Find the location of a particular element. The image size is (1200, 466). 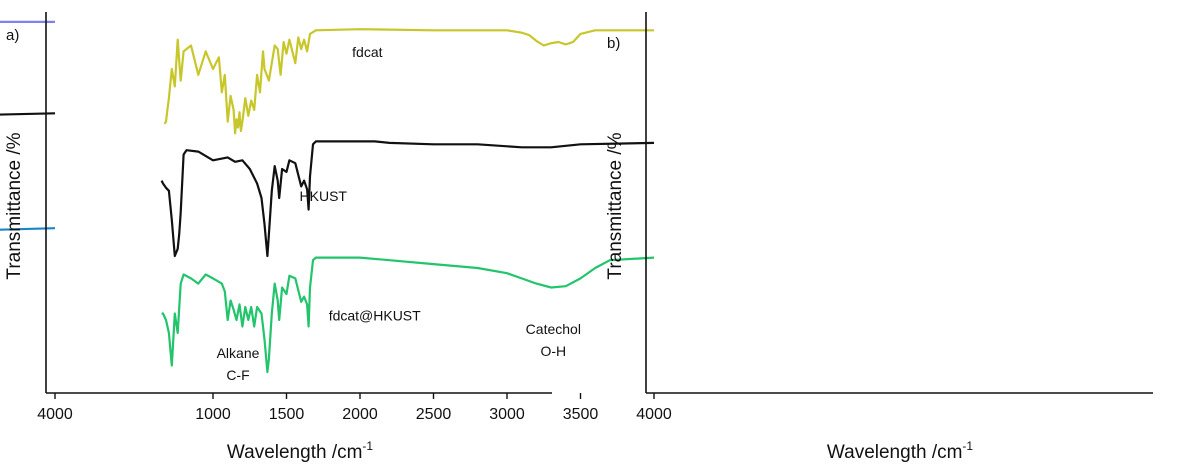

series-hkust-line is located at coordinates (407, 199).